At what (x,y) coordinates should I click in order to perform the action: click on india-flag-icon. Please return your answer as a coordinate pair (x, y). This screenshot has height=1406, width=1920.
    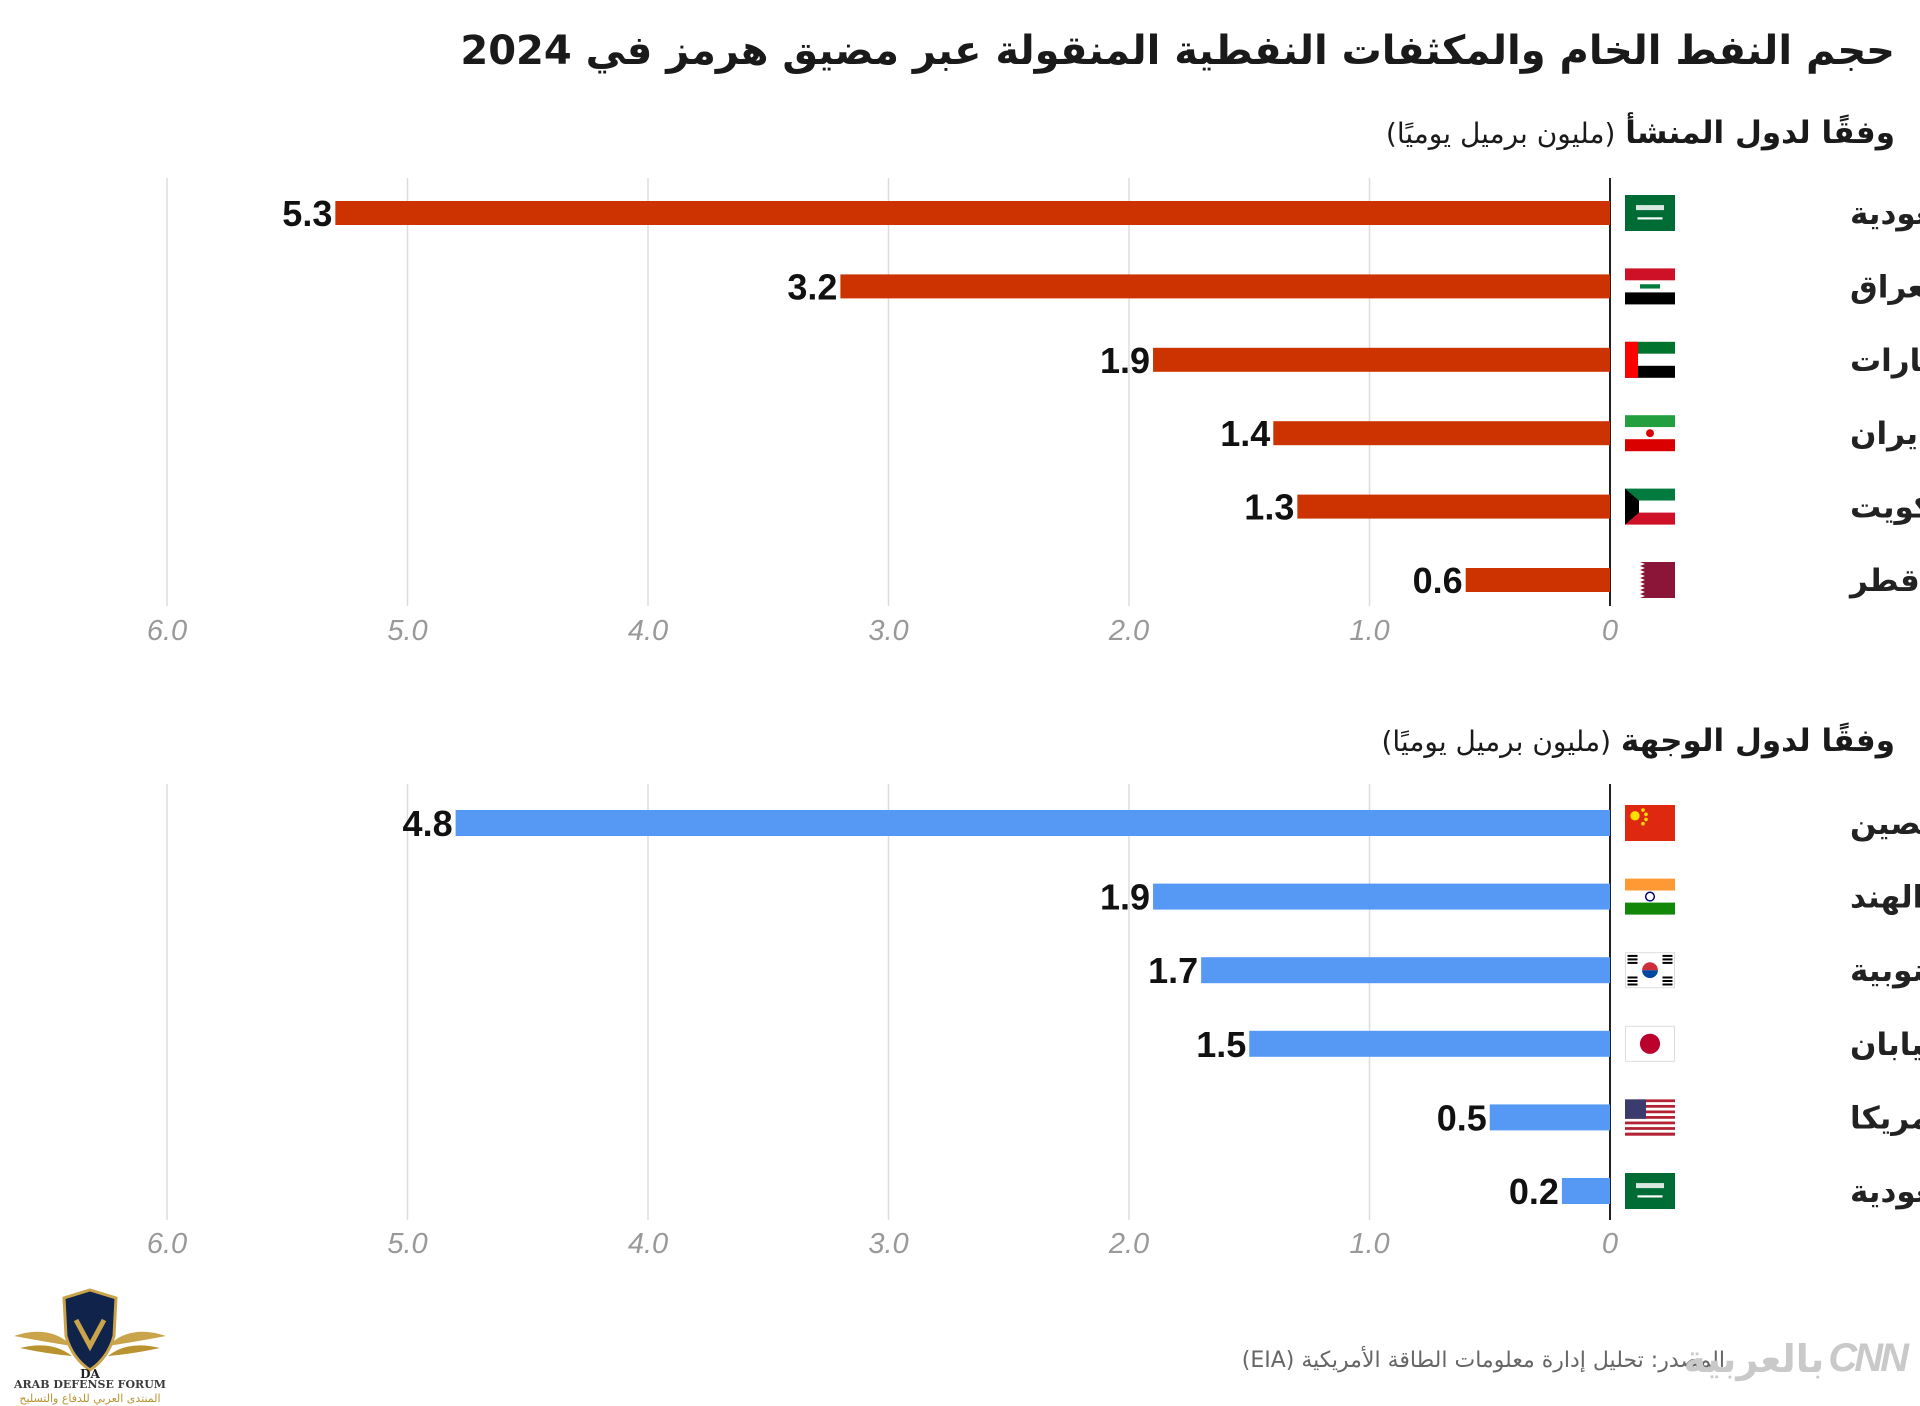
    Looking at the image, I should click on (1650, 896).